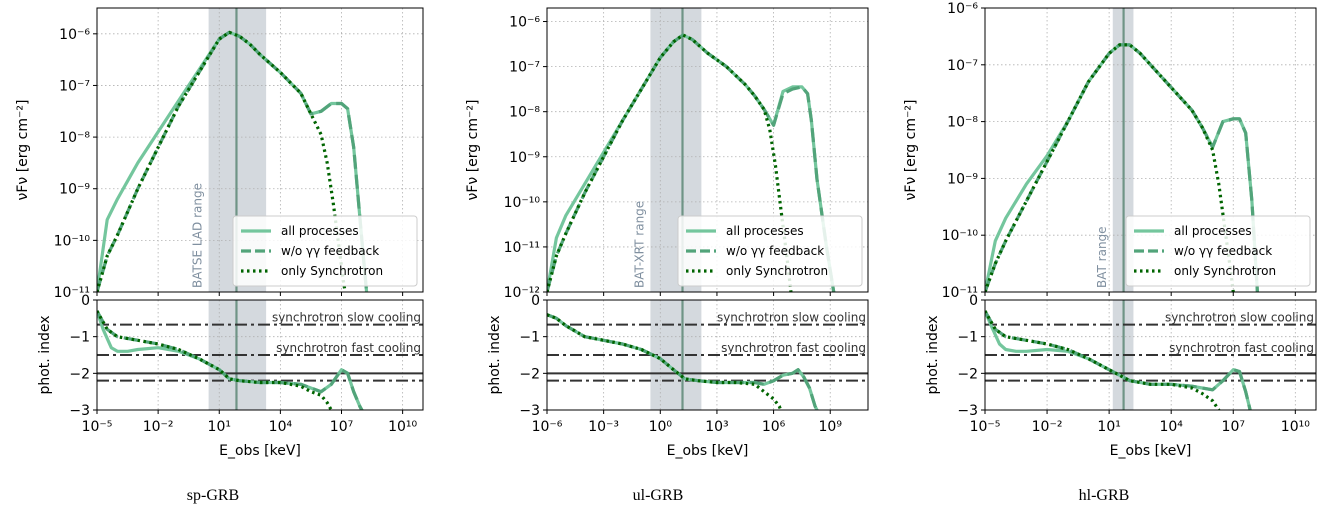  Describe the element at coordinates (639, 244) in the screenshot. I see `band-label: BAT-XRT range` at that location.